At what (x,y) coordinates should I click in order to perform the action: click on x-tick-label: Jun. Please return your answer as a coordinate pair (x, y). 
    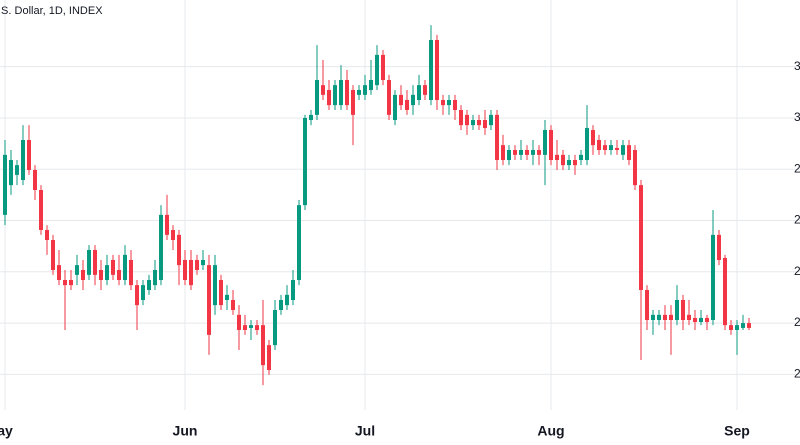
    Looking at the image, I should click on (185, 431).